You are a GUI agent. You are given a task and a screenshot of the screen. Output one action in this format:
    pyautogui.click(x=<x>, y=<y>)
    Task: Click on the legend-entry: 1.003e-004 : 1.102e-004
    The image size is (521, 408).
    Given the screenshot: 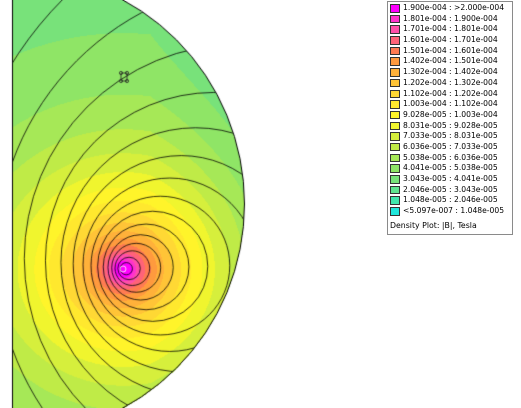 What is the action you would take?
    pyautogui.click(x=450, y=104)
    